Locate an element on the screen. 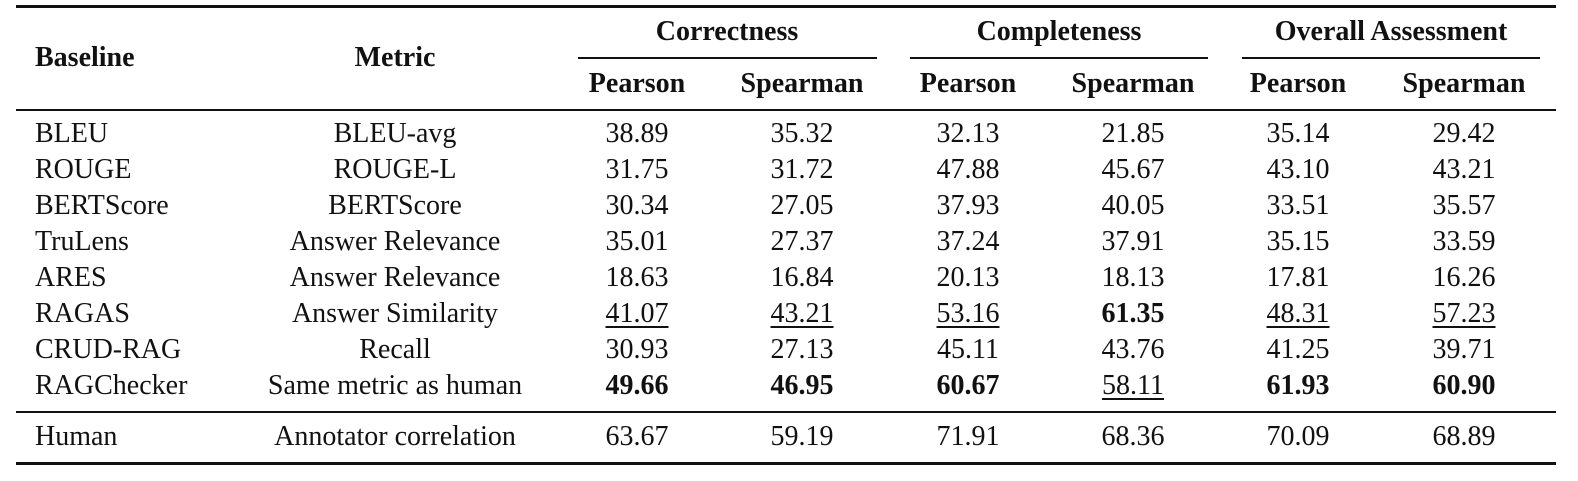 This screenshot has height=481, width=1578. value-cell: 63.67 is located at coordinates (637, 436).